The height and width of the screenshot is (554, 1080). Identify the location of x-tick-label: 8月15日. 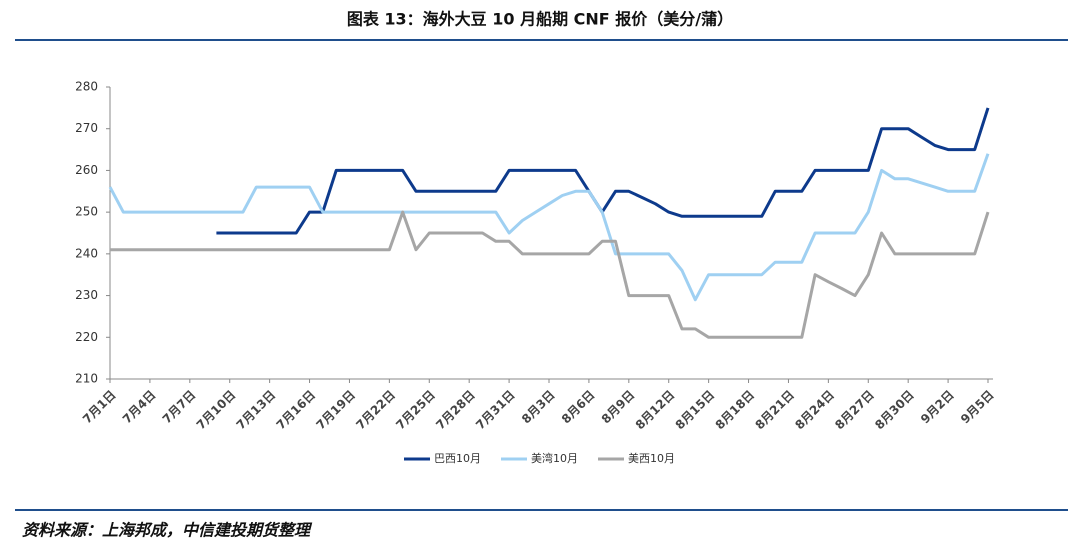
(695, 410).